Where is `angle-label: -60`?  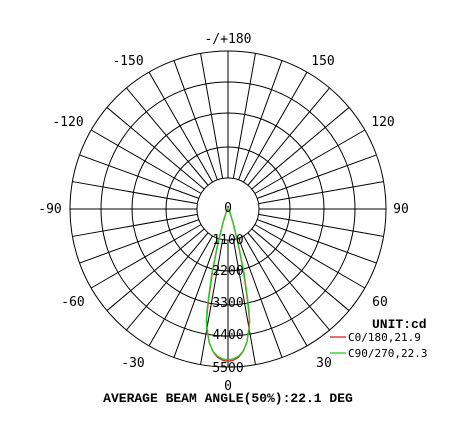 angle-label: -60 is located at coordinates (72, 302).